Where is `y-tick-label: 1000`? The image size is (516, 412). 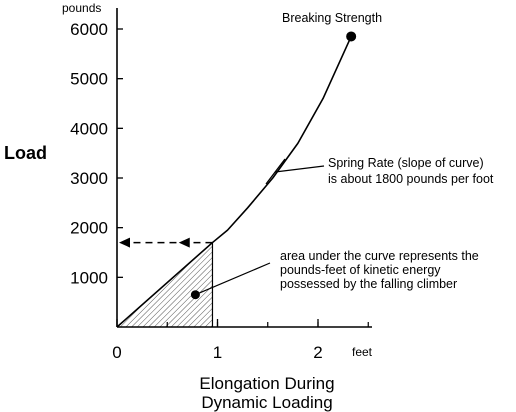 y-tick-label: 1000 is located at coordinates (89, 277).